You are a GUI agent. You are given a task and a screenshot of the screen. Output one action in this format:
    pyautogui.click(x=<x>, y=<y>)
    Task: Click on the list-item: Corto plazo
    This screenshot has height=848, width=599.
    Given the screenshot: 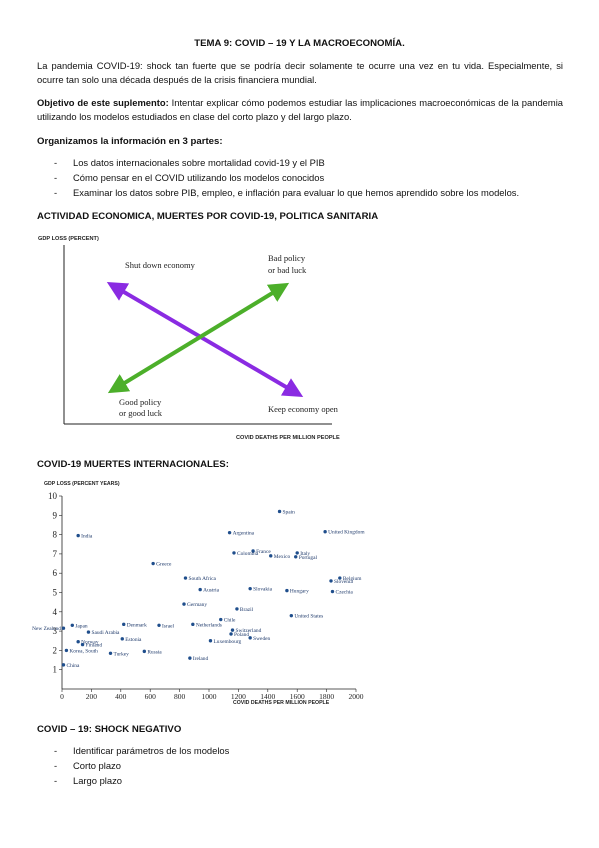 What is the action you would take?
    pyautogui.click(x=133, y=765)
    